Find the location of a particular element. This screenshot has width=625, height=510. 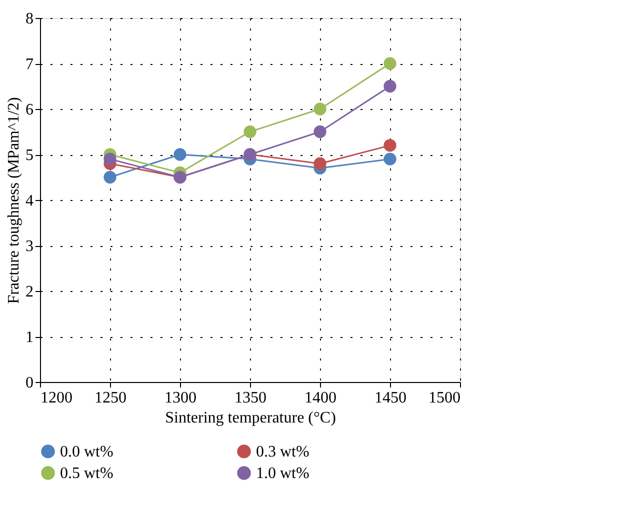

y-tick-label: 4 is located at coordinates (30, 201).